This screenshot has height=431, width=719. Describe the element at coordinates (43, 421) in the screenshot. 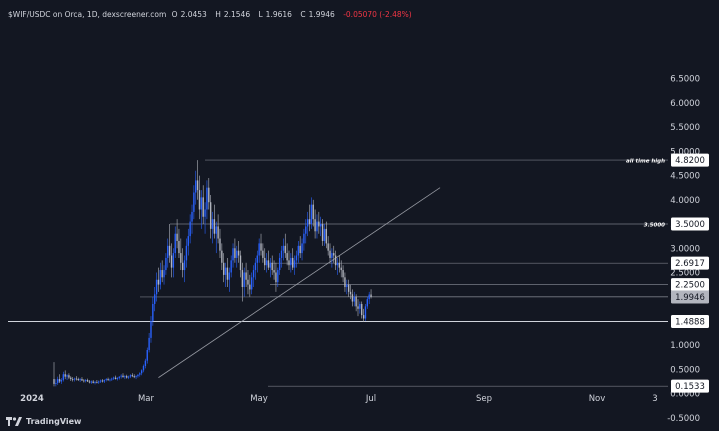

I see `tradingview-logo: TradingView` at that location.